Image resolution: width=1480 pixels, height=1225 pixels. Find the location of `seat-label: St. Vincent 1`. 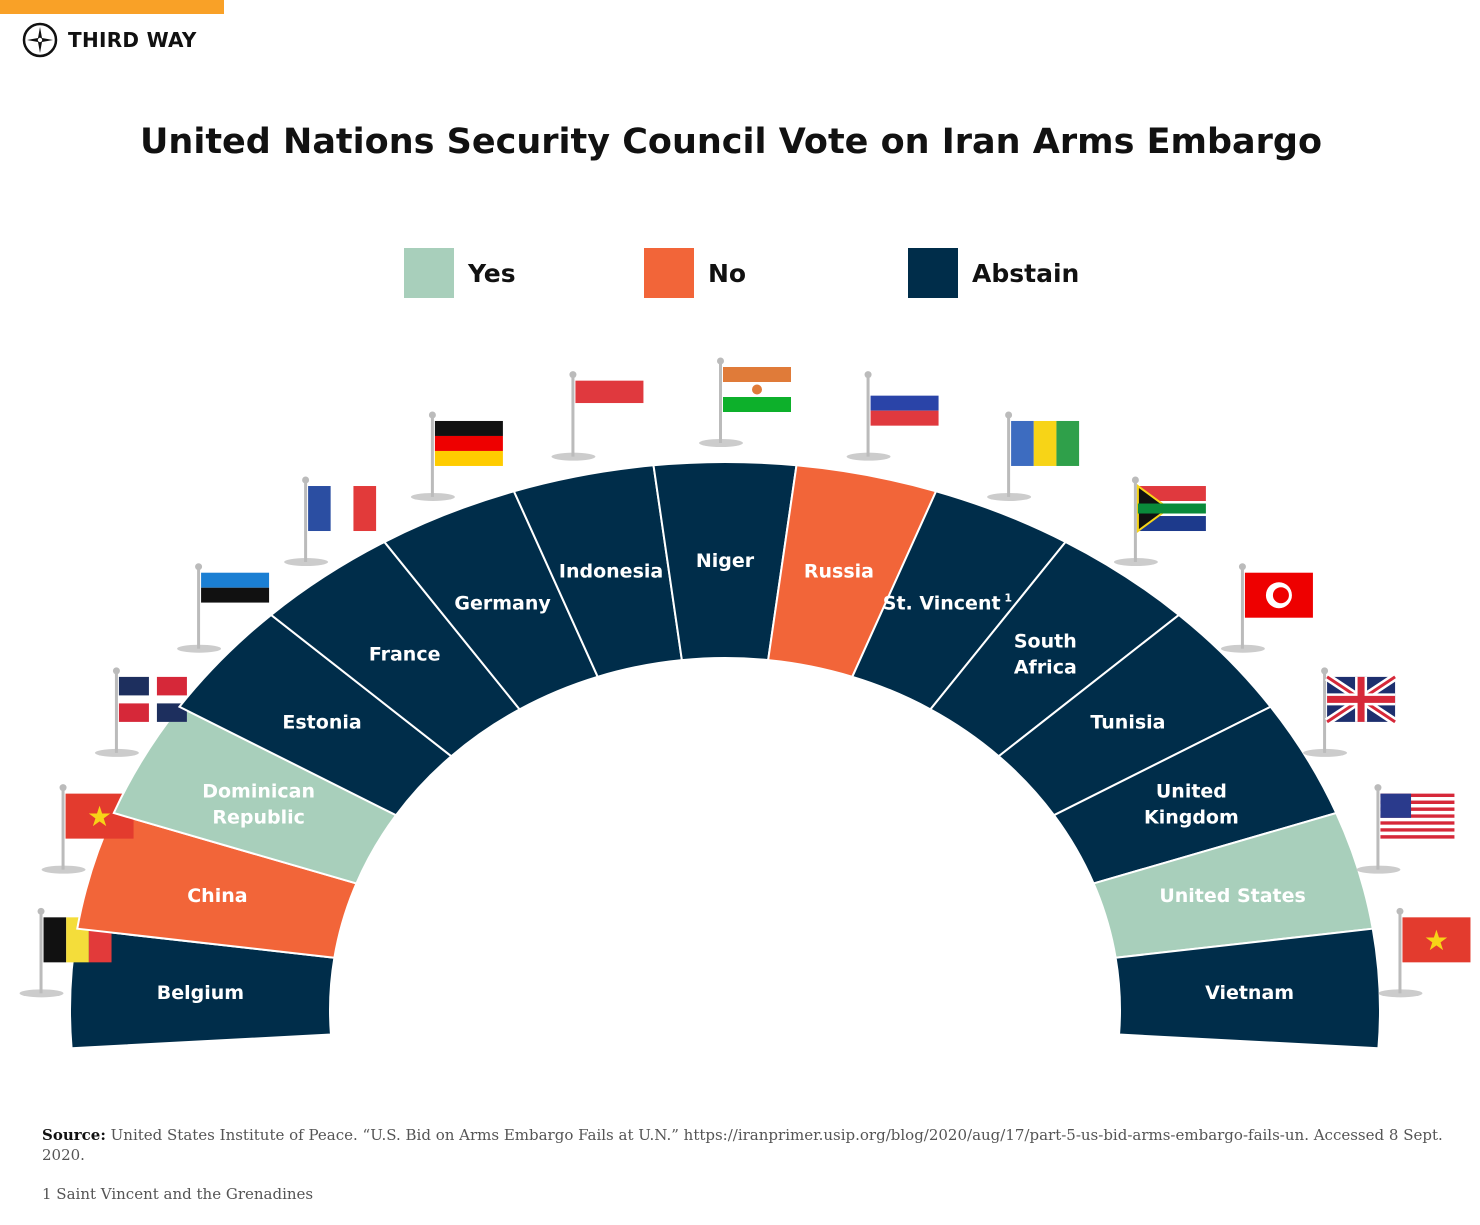

seat-label: St. Vincent 1 is located at coordinates (947, 602).